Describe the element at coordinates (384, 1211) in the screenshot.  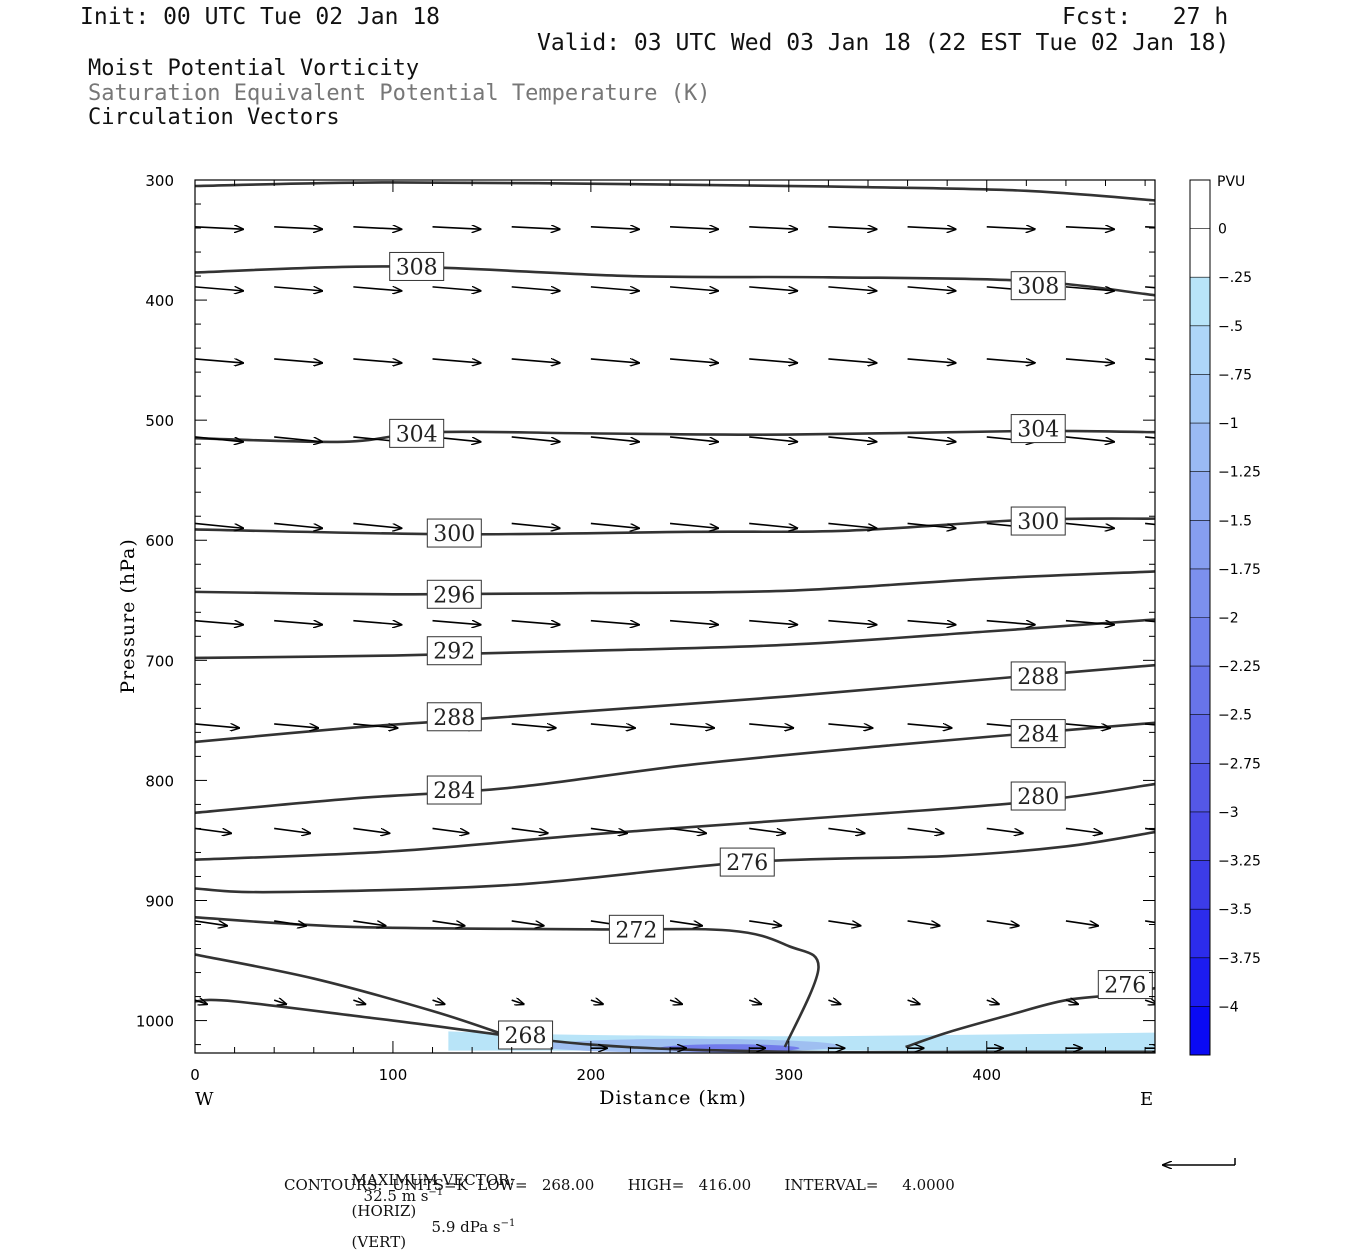
I see `horiz-tag: (HORIZ)` at that location.